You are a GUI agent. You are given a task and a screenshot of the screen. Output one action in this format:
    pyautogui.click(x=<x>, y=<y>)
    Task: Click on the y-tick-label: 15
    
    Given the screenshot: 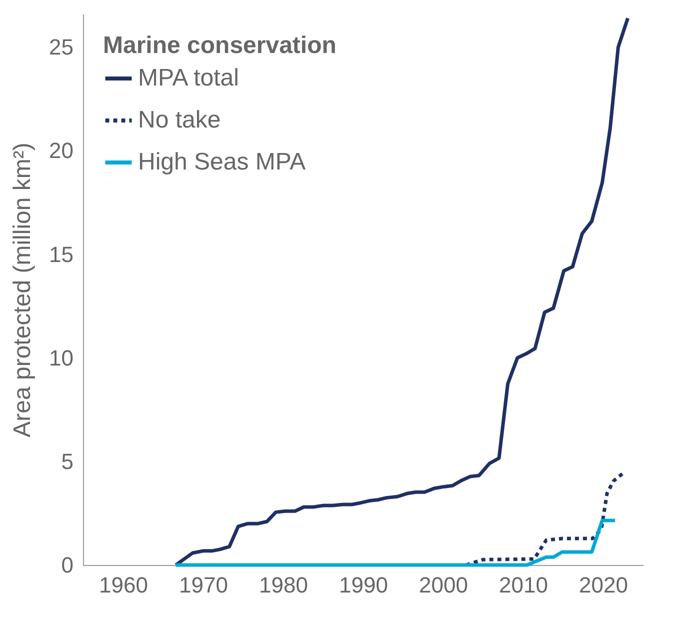 What is the action you would take?
    pyautogui.click(x=61, y=254)
    